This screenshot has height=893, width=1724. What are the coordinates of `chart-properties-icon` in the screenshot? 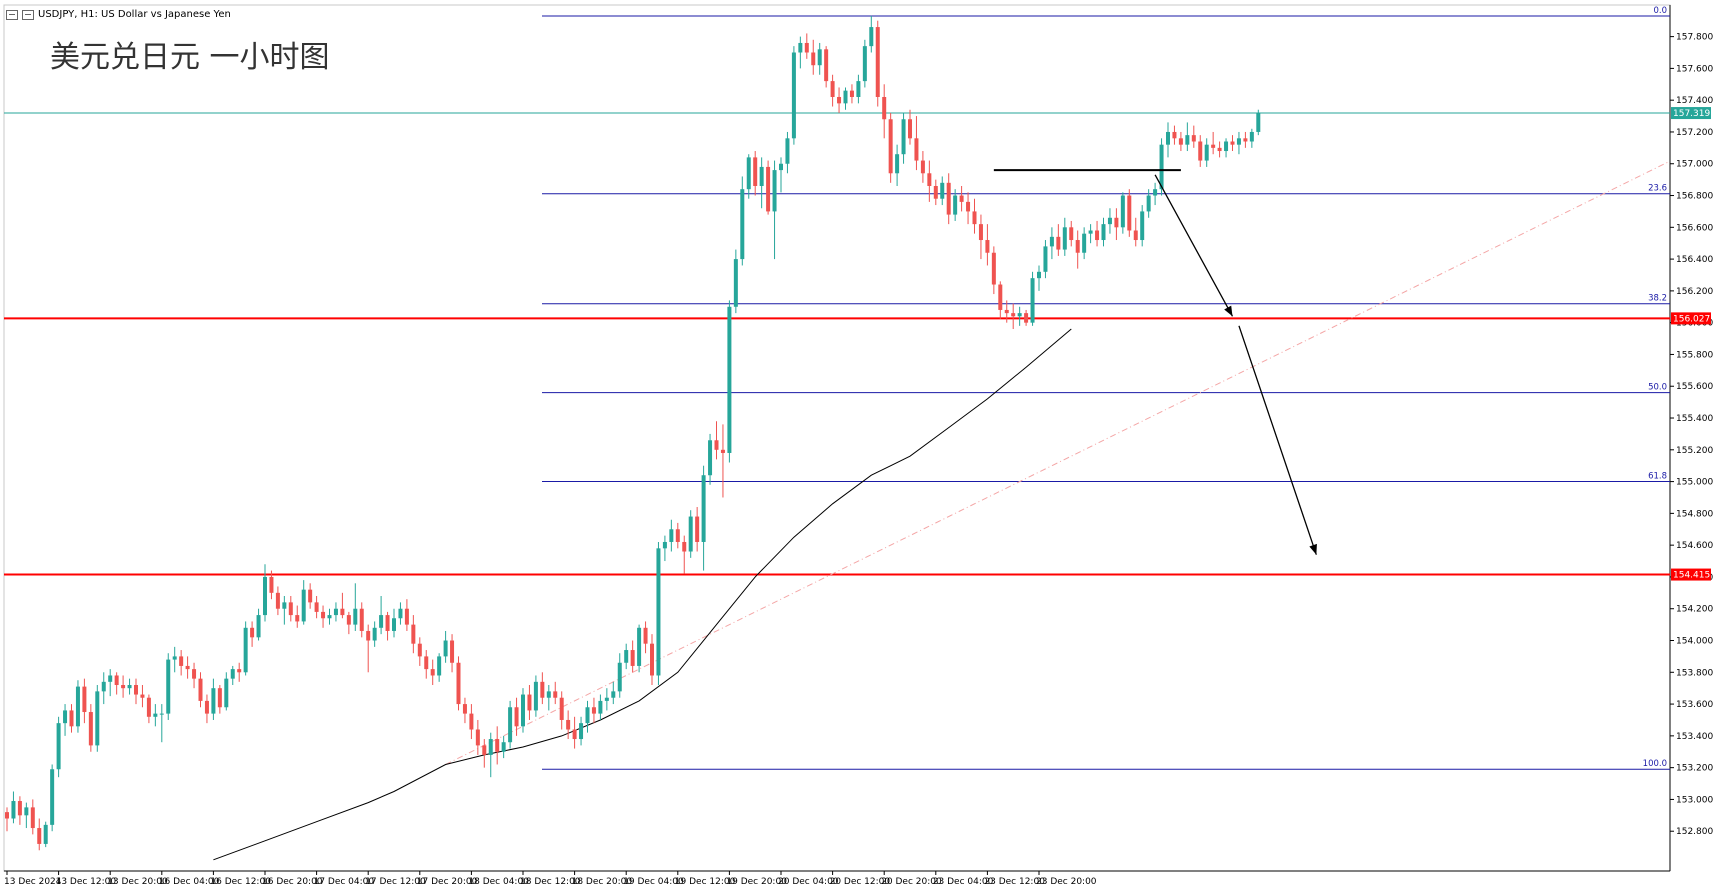 It's located at (28, 14).